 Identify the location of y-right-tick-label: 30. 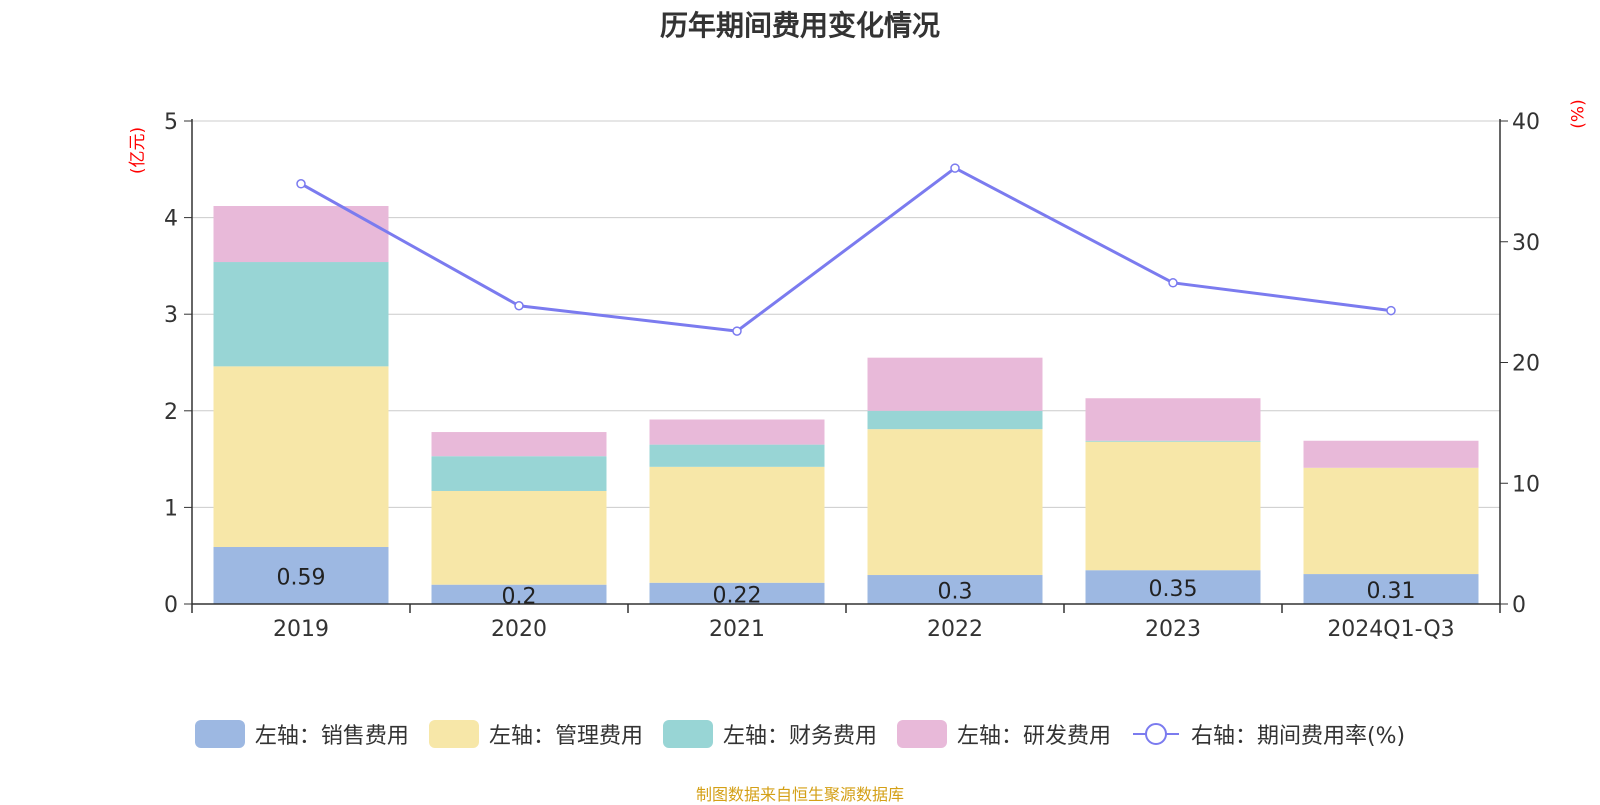
(1526, 243).